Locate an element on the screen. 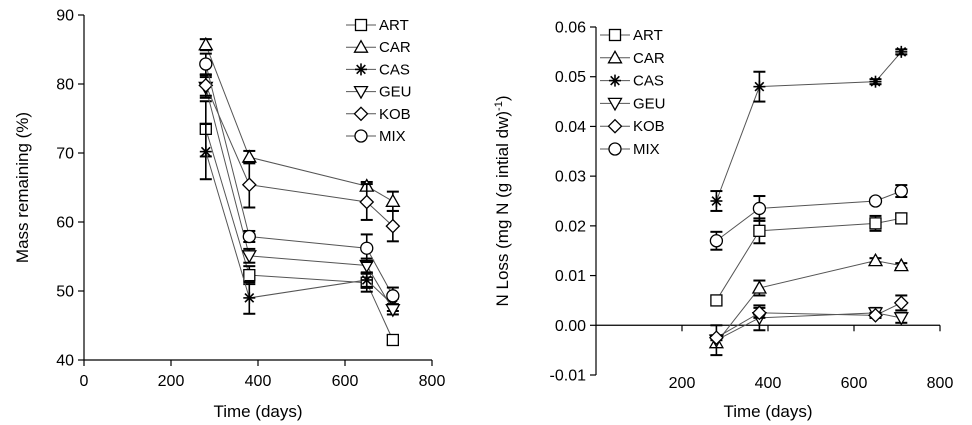 Image resolution: width=972 pixels, height=425 pixels. y-tick-label: 80 is located at coordinates (65, 85).